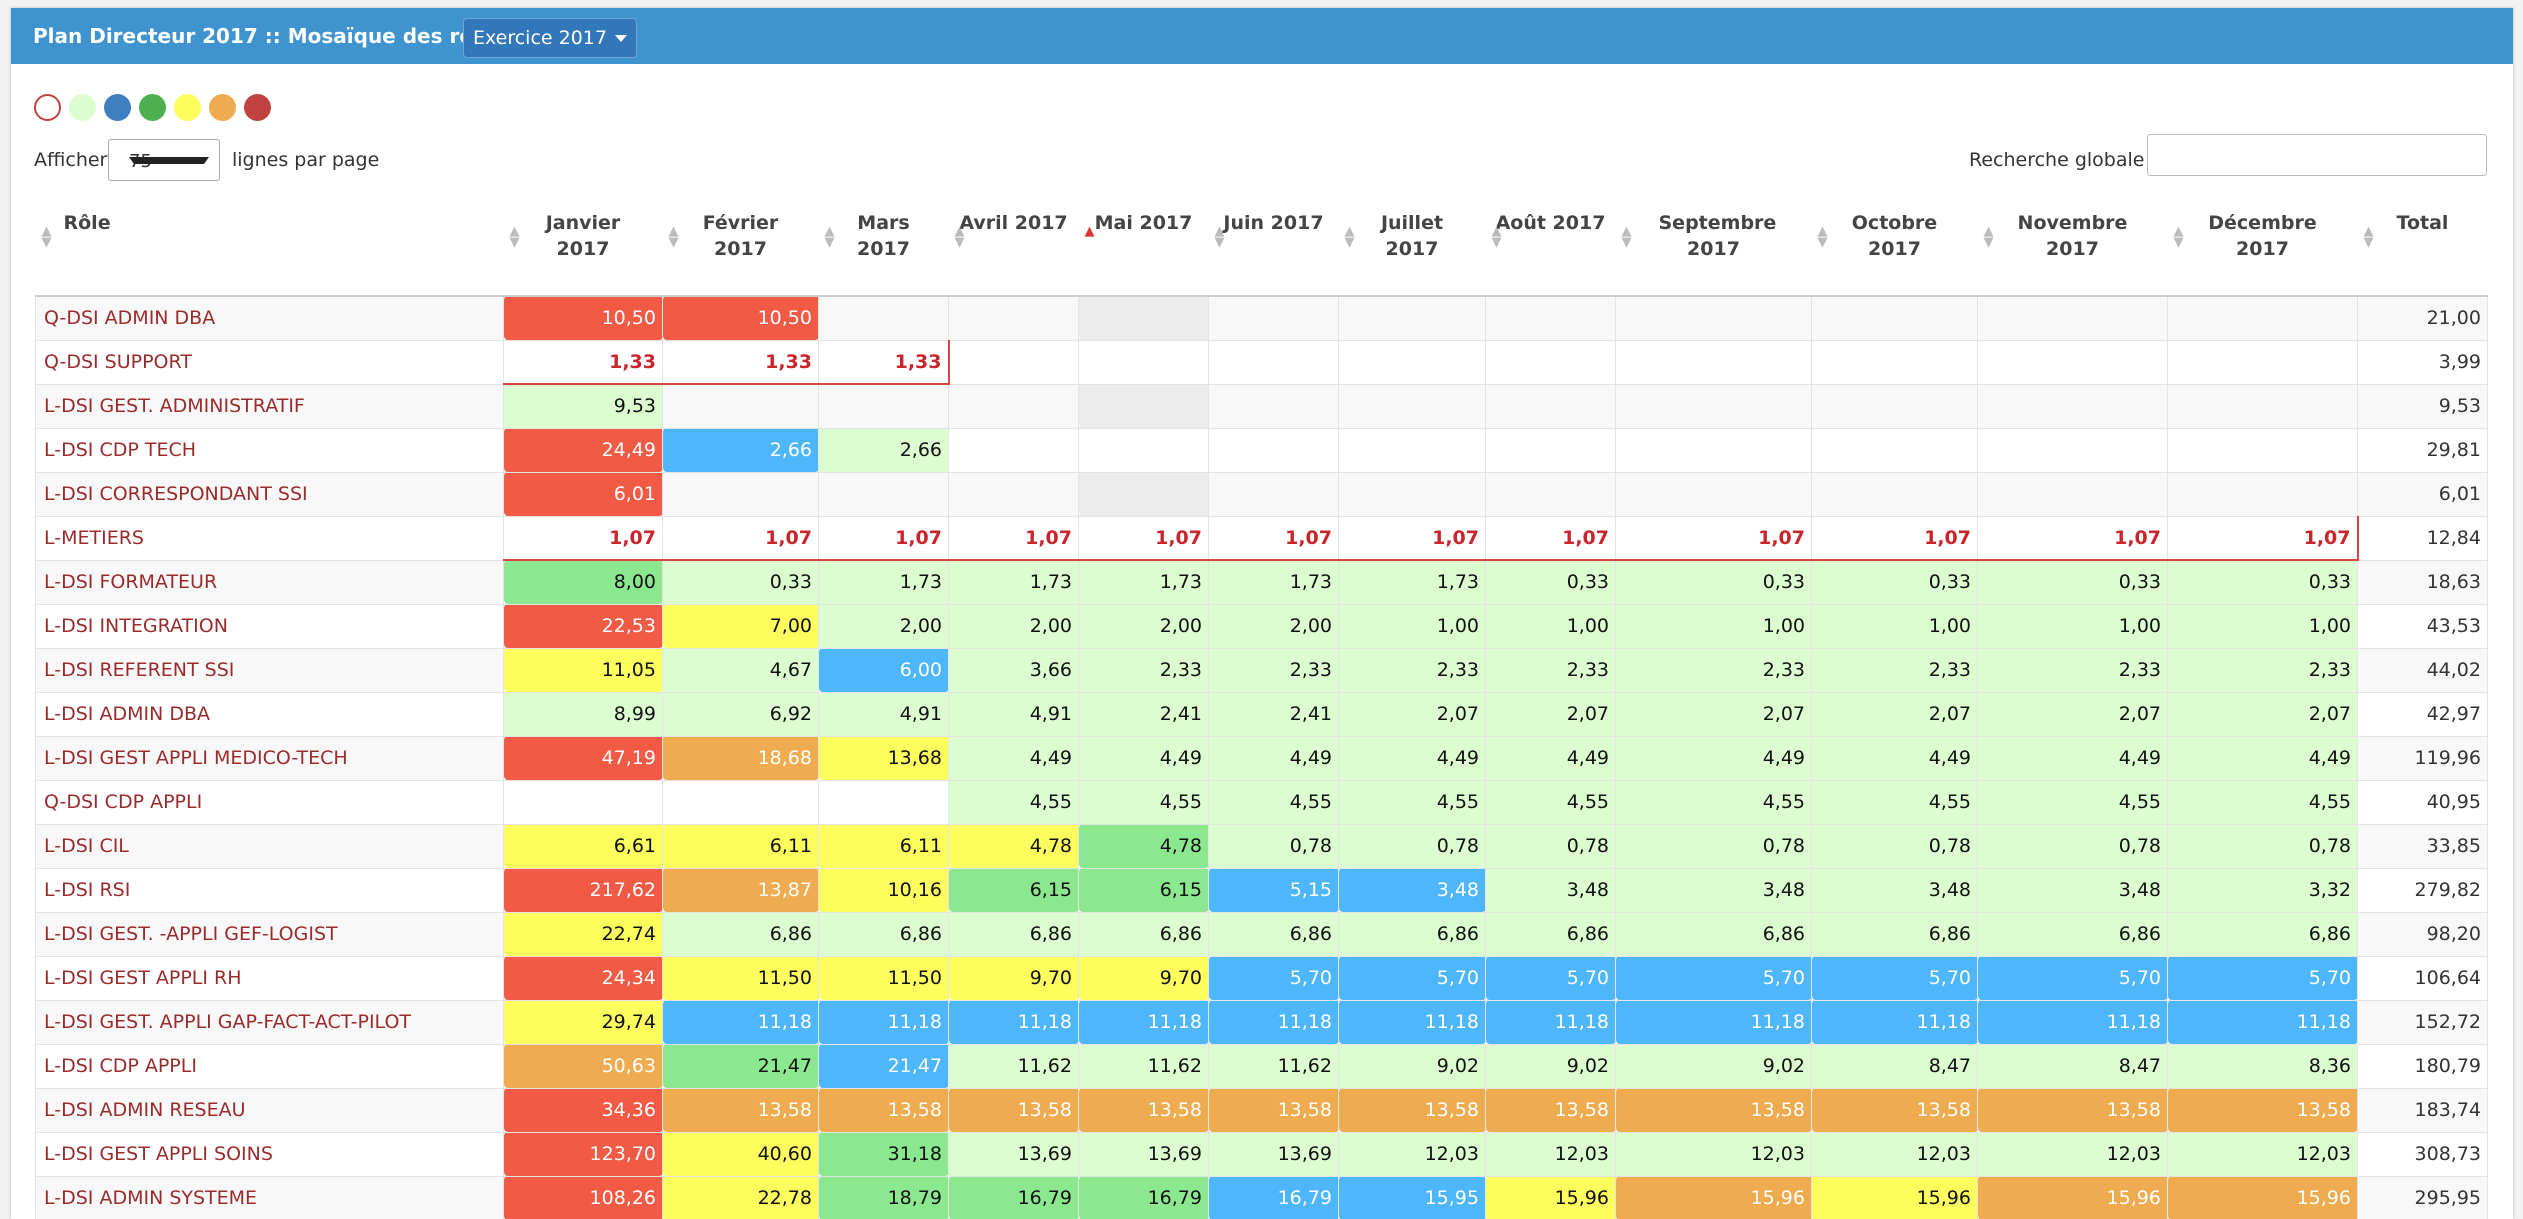 This screenshot has width=2523, height=1219. I want to click on column-header: ▲ ▼ Rôle, so click(269, 247).